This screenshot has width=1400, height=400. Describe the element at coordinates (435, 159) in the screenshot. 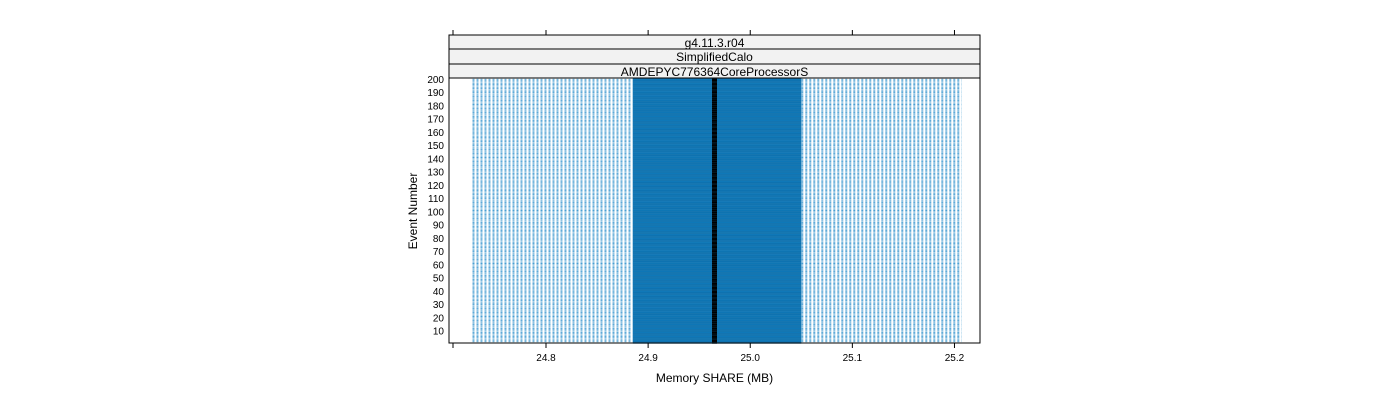

I see `y-tick-label: 140` at that location.